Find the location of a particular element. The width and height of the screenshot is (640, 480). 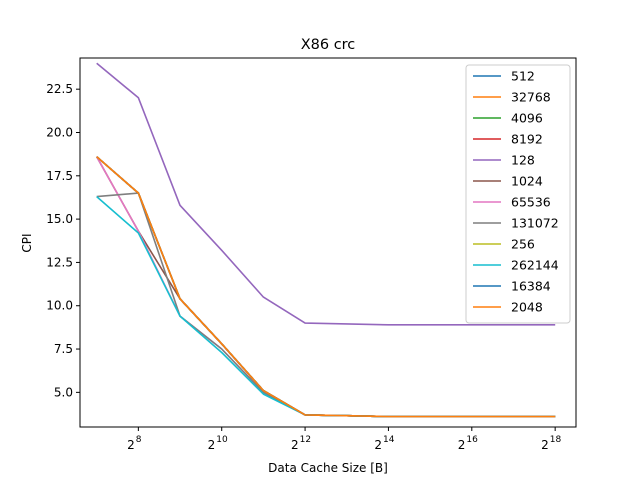

legend-label: 4096 is located at coordinates (527, 118).